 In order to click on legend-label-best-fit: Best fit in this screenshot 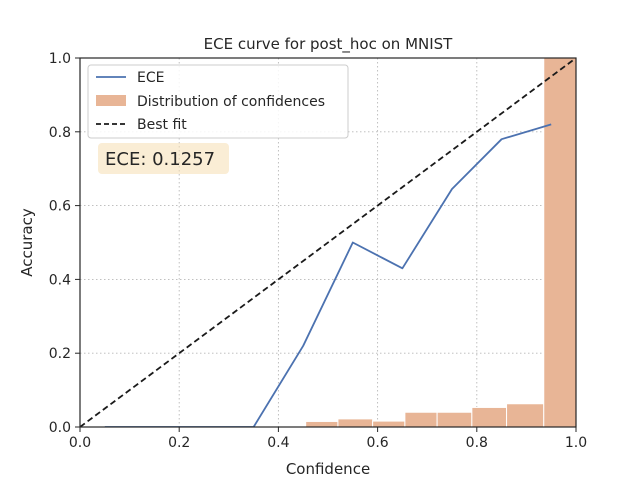, I will do `click(162, 125)`.